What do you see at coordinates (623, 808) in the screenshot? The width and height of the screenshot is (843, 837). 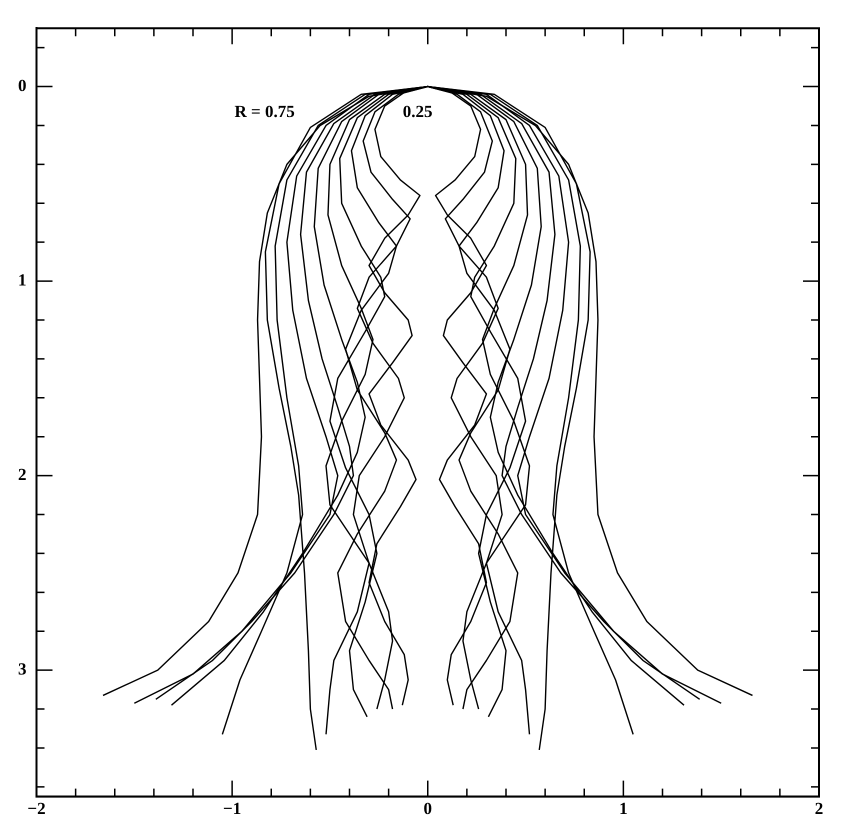 I see `x-tick-label: 1` at bounding box center [623, 808].